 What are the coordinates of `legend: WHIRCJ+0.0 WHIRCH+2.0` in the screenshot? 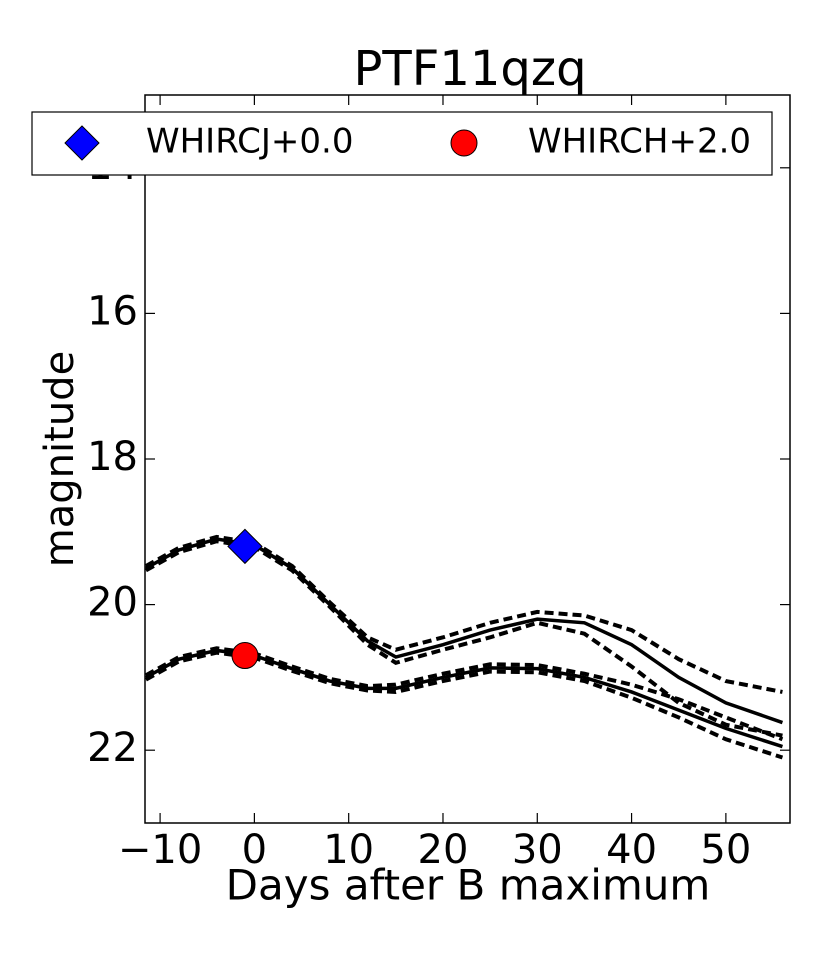 It's located at (402, 143).